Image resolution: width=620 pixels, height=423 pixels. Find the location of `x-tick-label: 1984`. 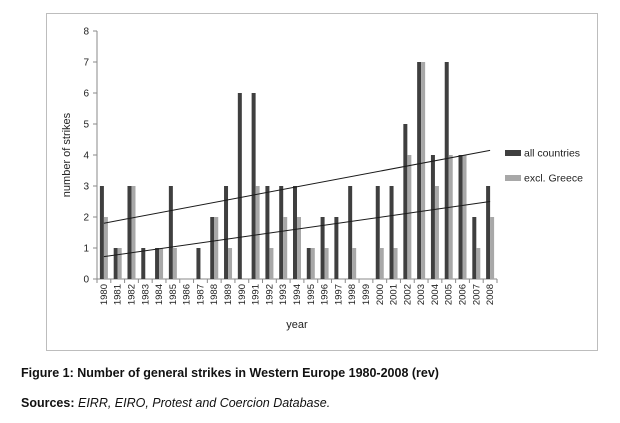

x-tick-label: 1984 is located at coordinates (159, 294).